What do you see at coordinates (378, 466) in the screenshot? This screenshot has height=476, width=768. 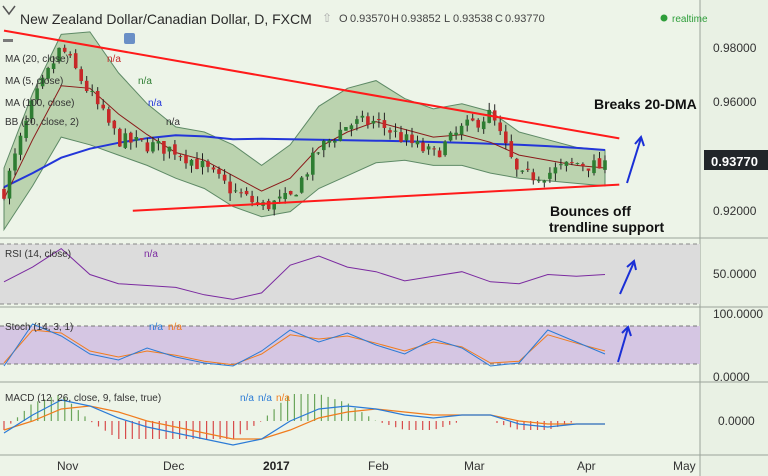 I see `x-tick-label: Feb` at bounding box center [378, 466].